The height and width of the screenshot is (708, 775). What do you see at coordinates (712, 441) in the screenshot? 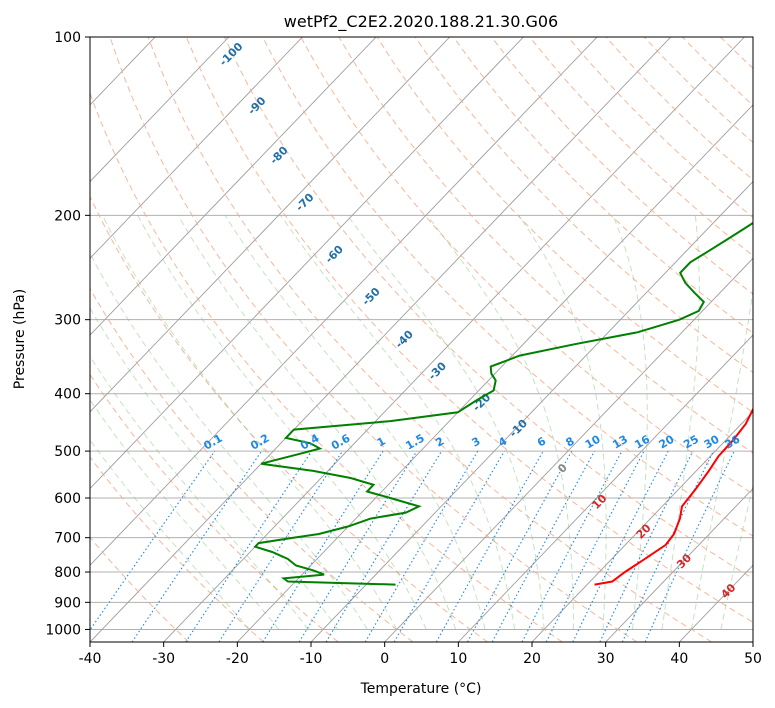
I see `mixing-ratio-label: 30` at bounding box center [712, 441].